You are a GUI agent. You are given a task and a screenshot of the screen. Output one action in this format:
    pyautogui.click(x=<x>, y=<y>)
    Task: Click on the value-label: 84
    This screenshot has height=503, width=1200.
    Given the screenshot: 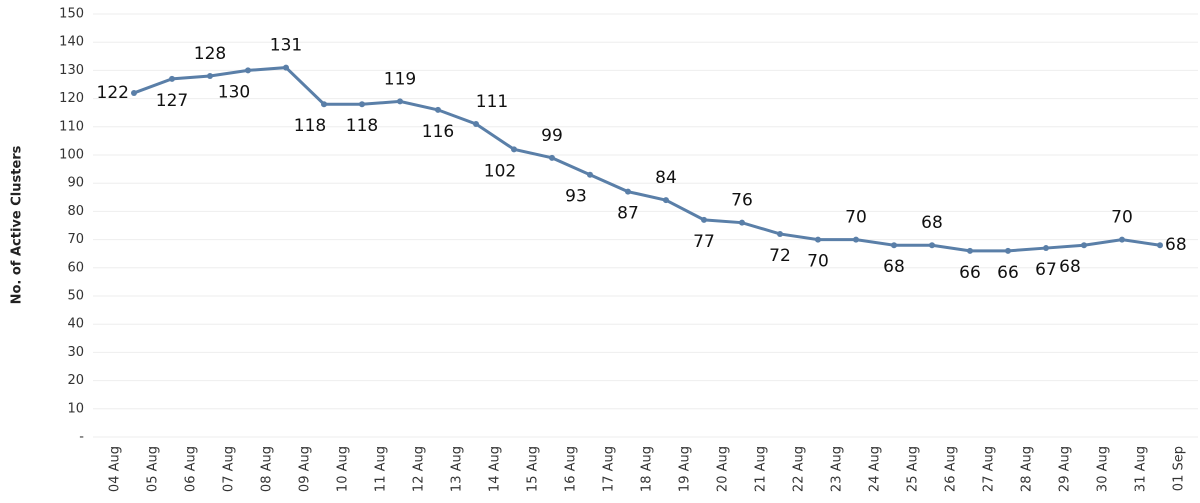 What is the action you would take?
    pyautogui.click(x=666, y=178)
    